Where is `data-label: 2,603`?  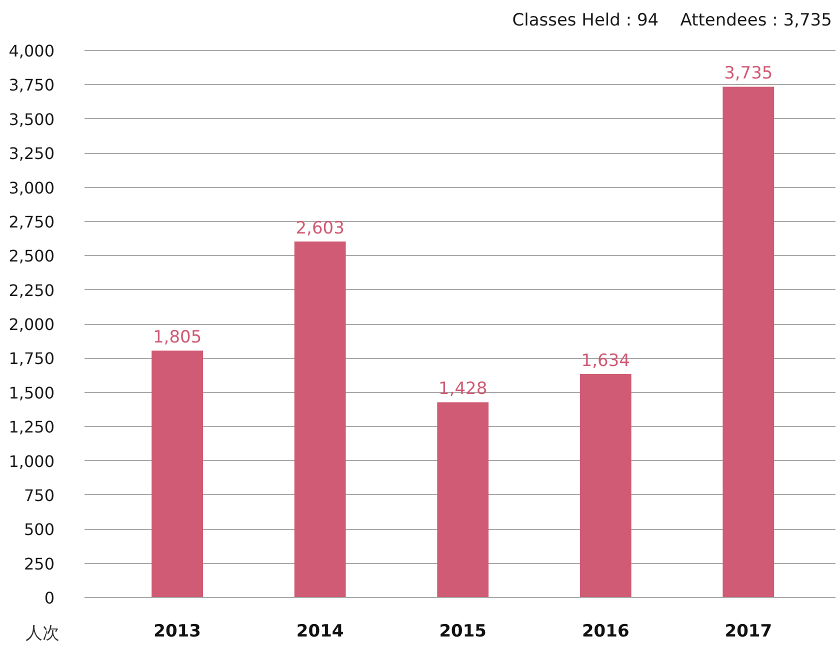 data-label: 2,603 is located at coordinates (320, 228).